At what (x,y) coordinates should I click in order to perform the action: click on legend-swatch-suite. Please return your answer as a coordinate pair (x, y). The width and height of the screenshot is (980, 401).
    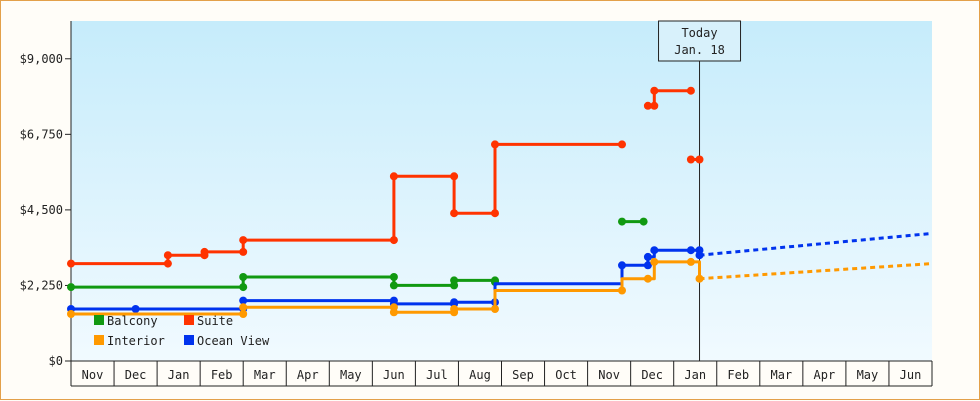
    Looking at the image, I should click on (189, 320).